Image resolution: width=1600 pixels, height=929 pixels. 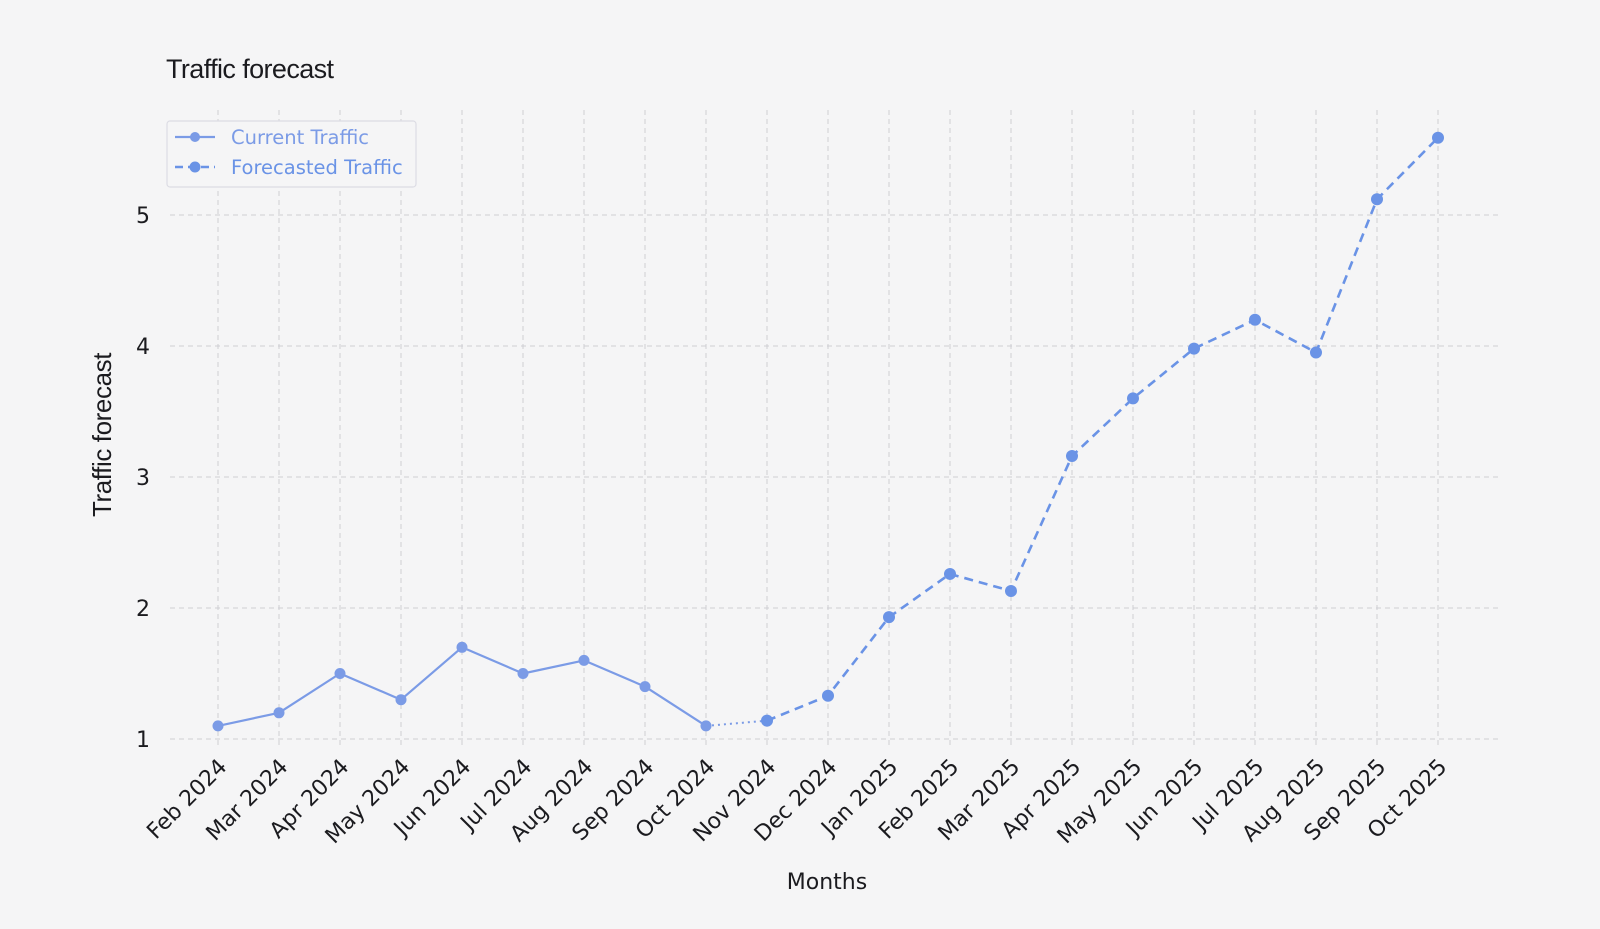 What do you see at coordinates (195, 167) in the screenshot?
I see `legend-forecast-marker` at bounding box center [195, 167].